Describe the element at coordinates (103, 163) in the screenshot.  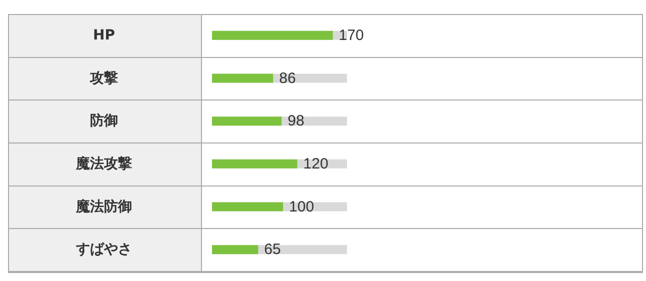
I see `y-tick-label: 魔法攻撃` at that location.